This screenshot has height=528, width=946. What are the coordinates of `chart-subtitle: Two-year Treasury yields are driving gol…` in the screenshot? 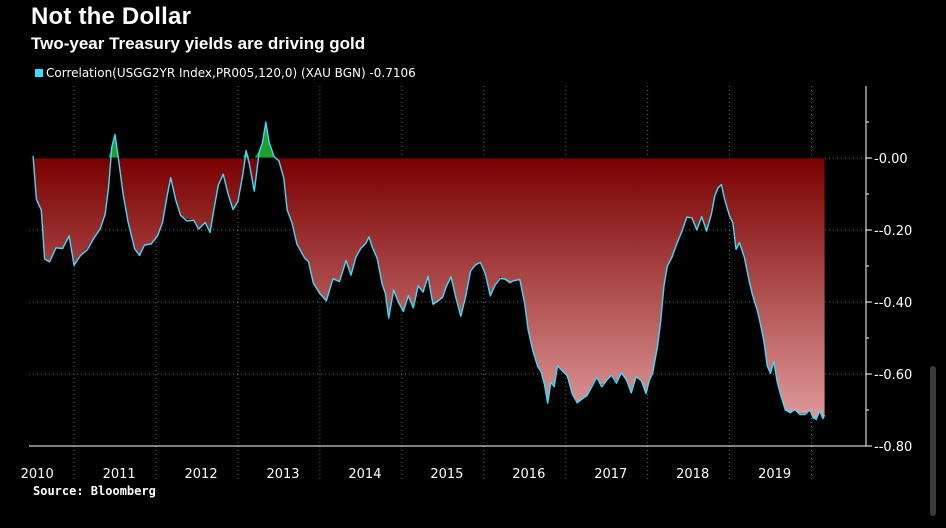 It's located at (198, 43).